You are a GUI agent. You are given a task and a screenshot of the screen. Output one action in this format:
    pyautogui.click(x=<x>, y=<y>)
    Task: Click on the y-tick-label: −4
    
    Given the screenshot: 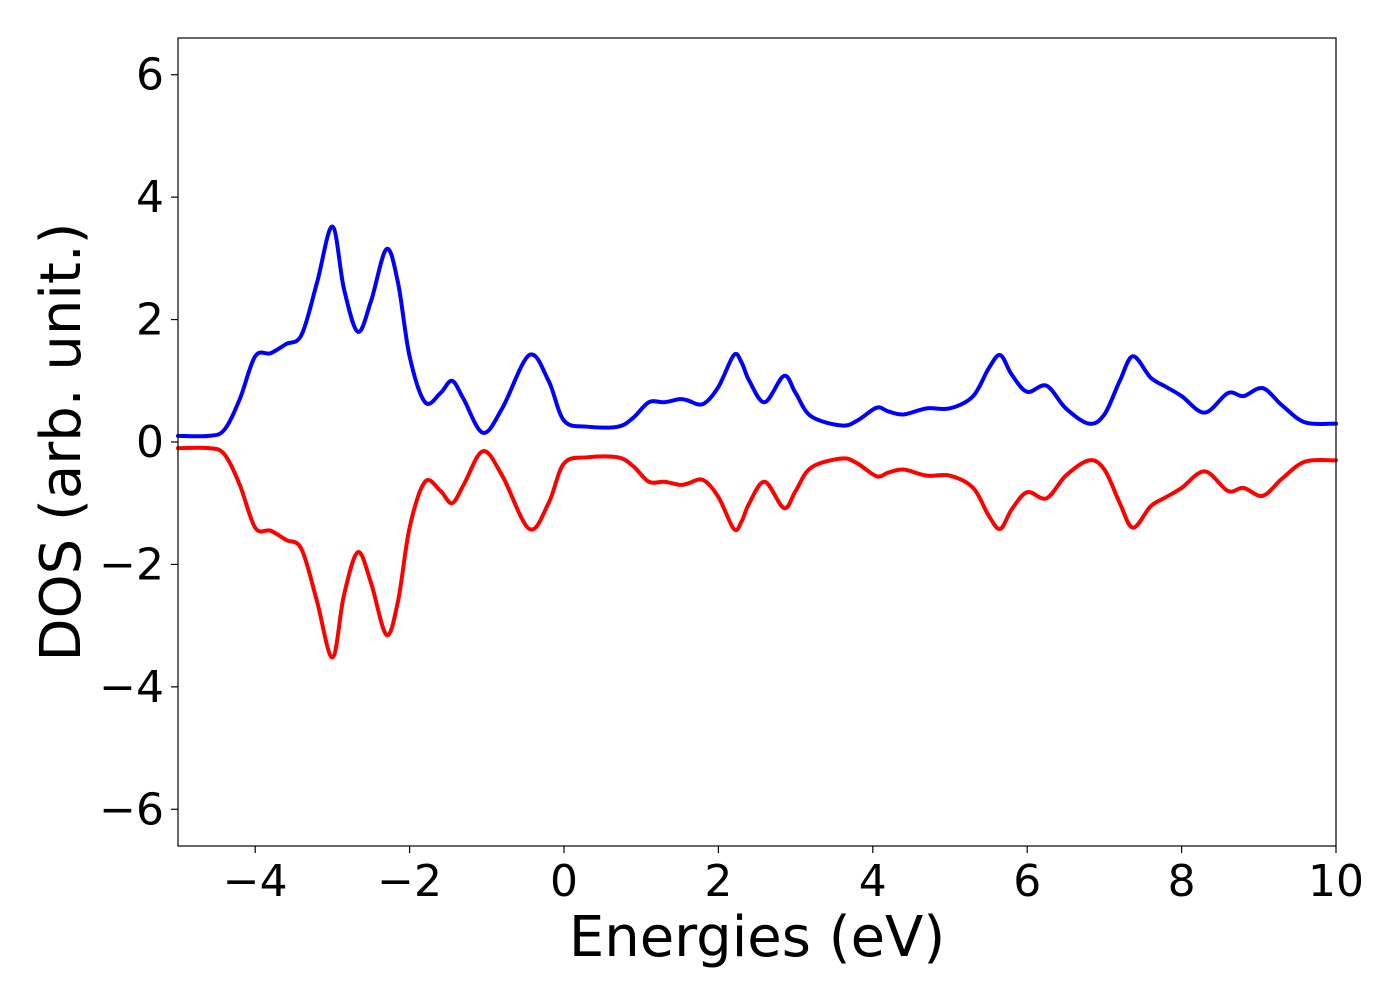 What is the action you would take?
    pyautogui.click(x=131, y=687)
    